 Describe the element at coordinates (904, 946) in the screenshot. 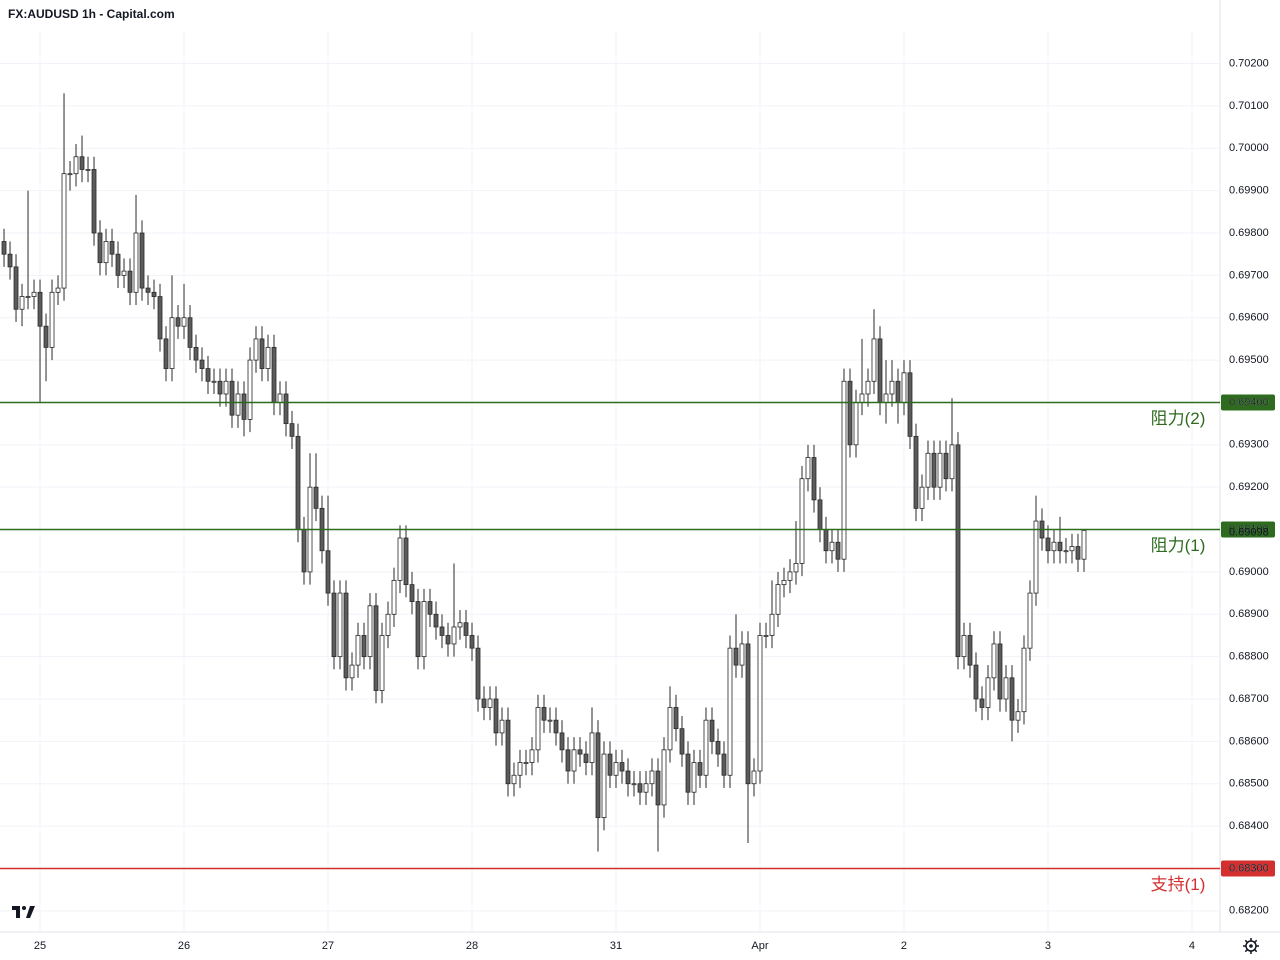

I see `x-tick-label: 2` at that location.